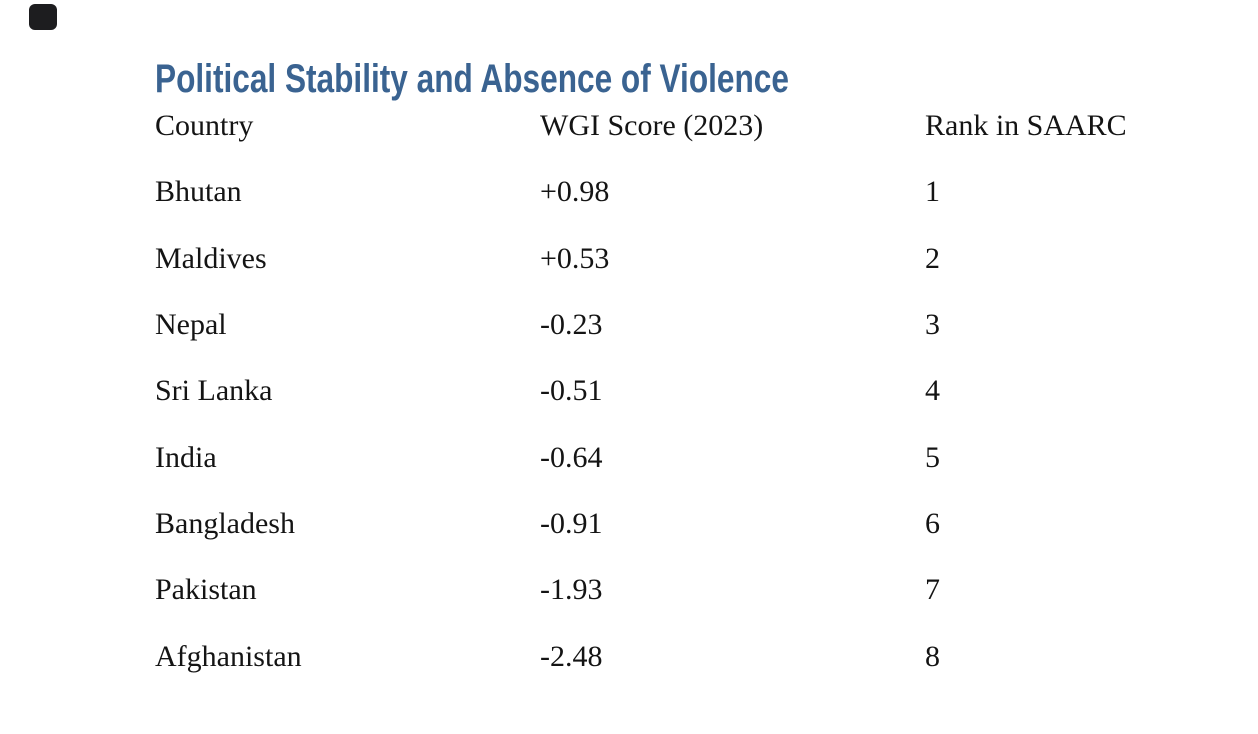 The width and height of the screenshot is (1258, 734). What do you see at coordinates (932, 457) in the screenshot?
I see `rank-cell: 5` at bounding box center [932, 457].